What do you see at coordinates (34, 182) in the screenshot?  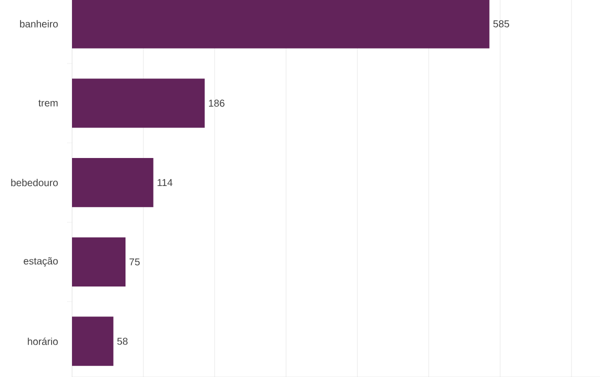 I see `y-tick-label: bebedouro` at bounding box center [34, 182].